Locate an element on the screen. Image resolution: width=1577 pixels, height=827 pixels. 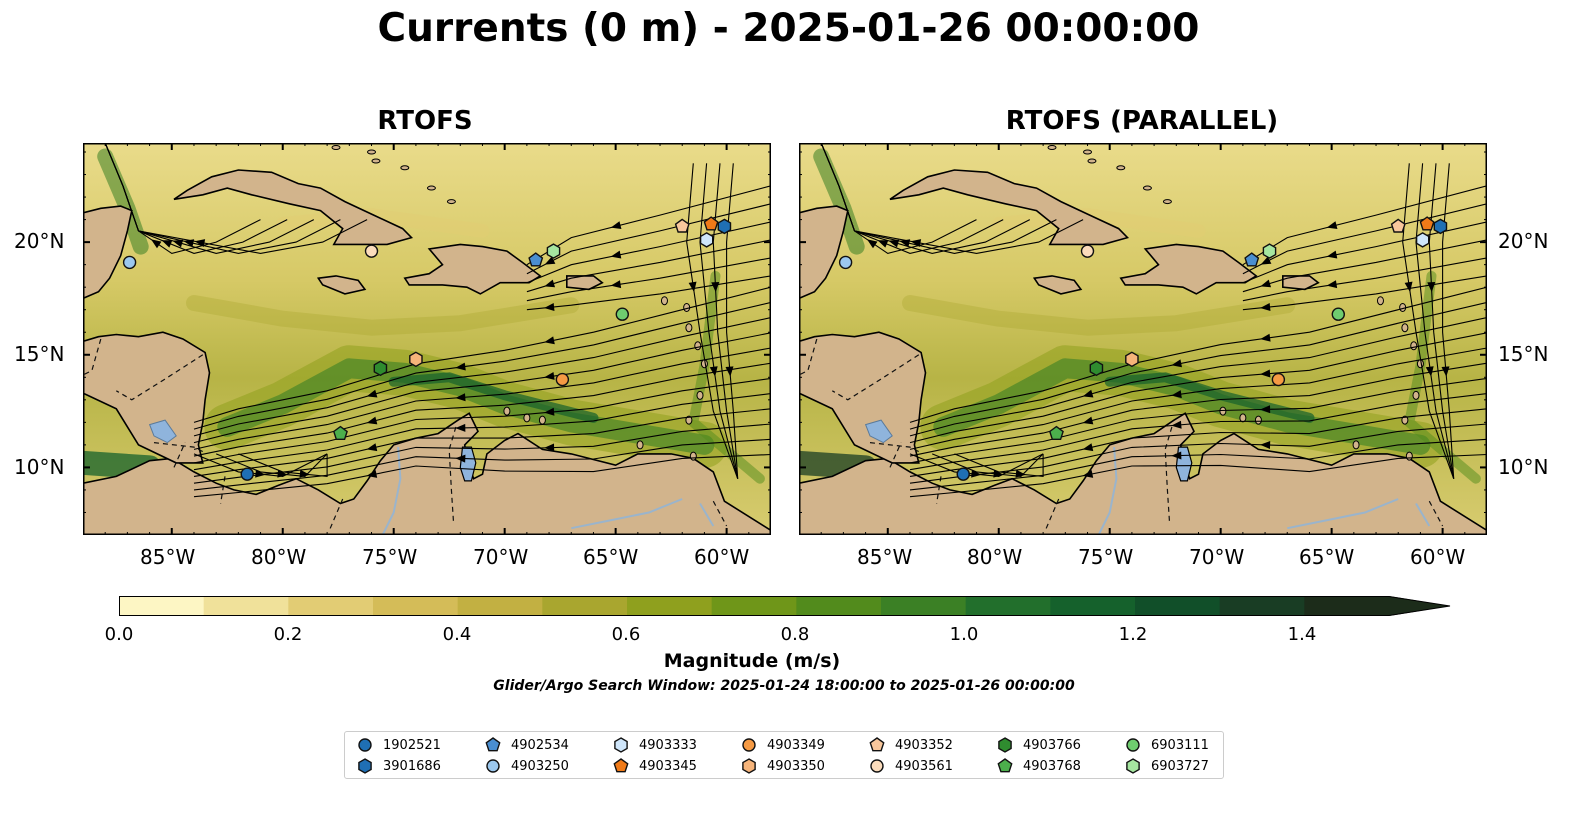
legend-item: 6903111 is located at coordinates (1167, 745).